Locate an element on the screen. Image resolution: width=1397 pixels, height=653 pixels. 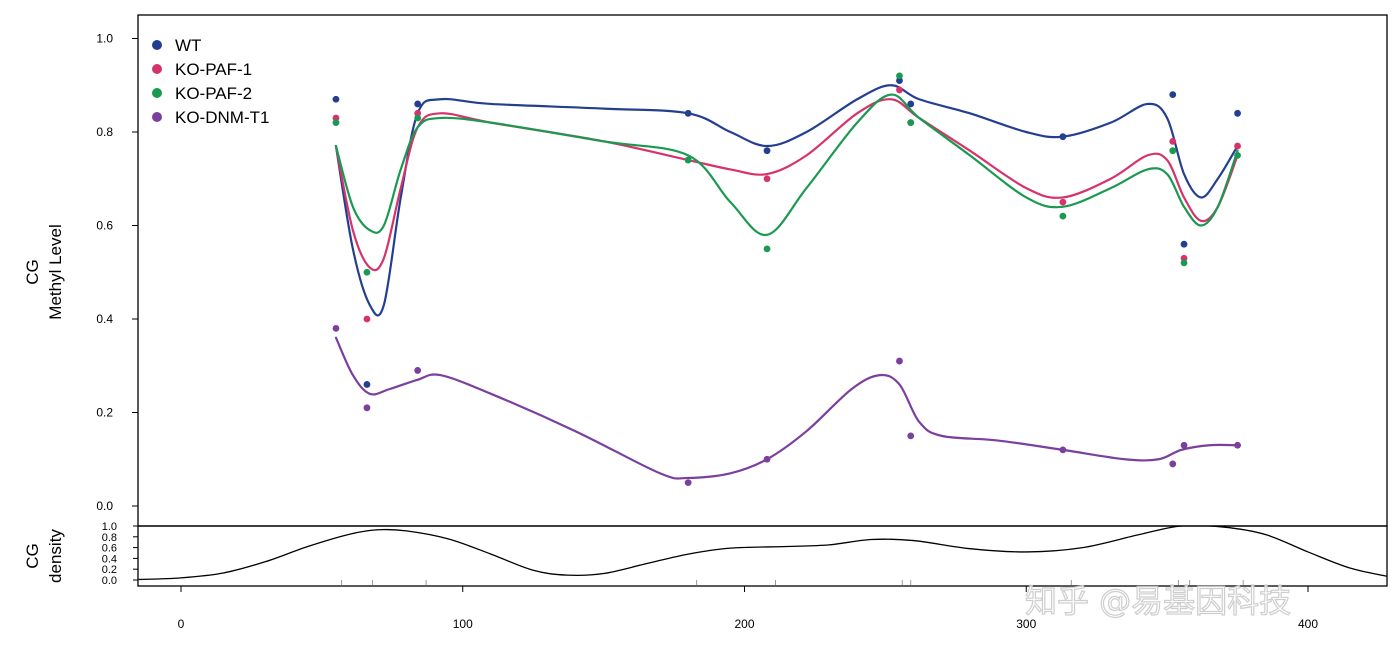
y-tick-label: 0.8 is located at coordinates (104, 132).